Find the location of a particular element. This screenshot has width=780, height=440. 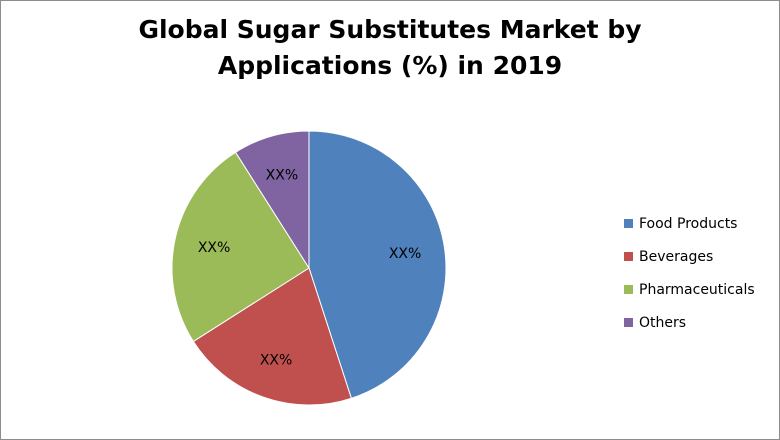

pie-data-label-food-products: XX% is located at coordinates (405, 254).